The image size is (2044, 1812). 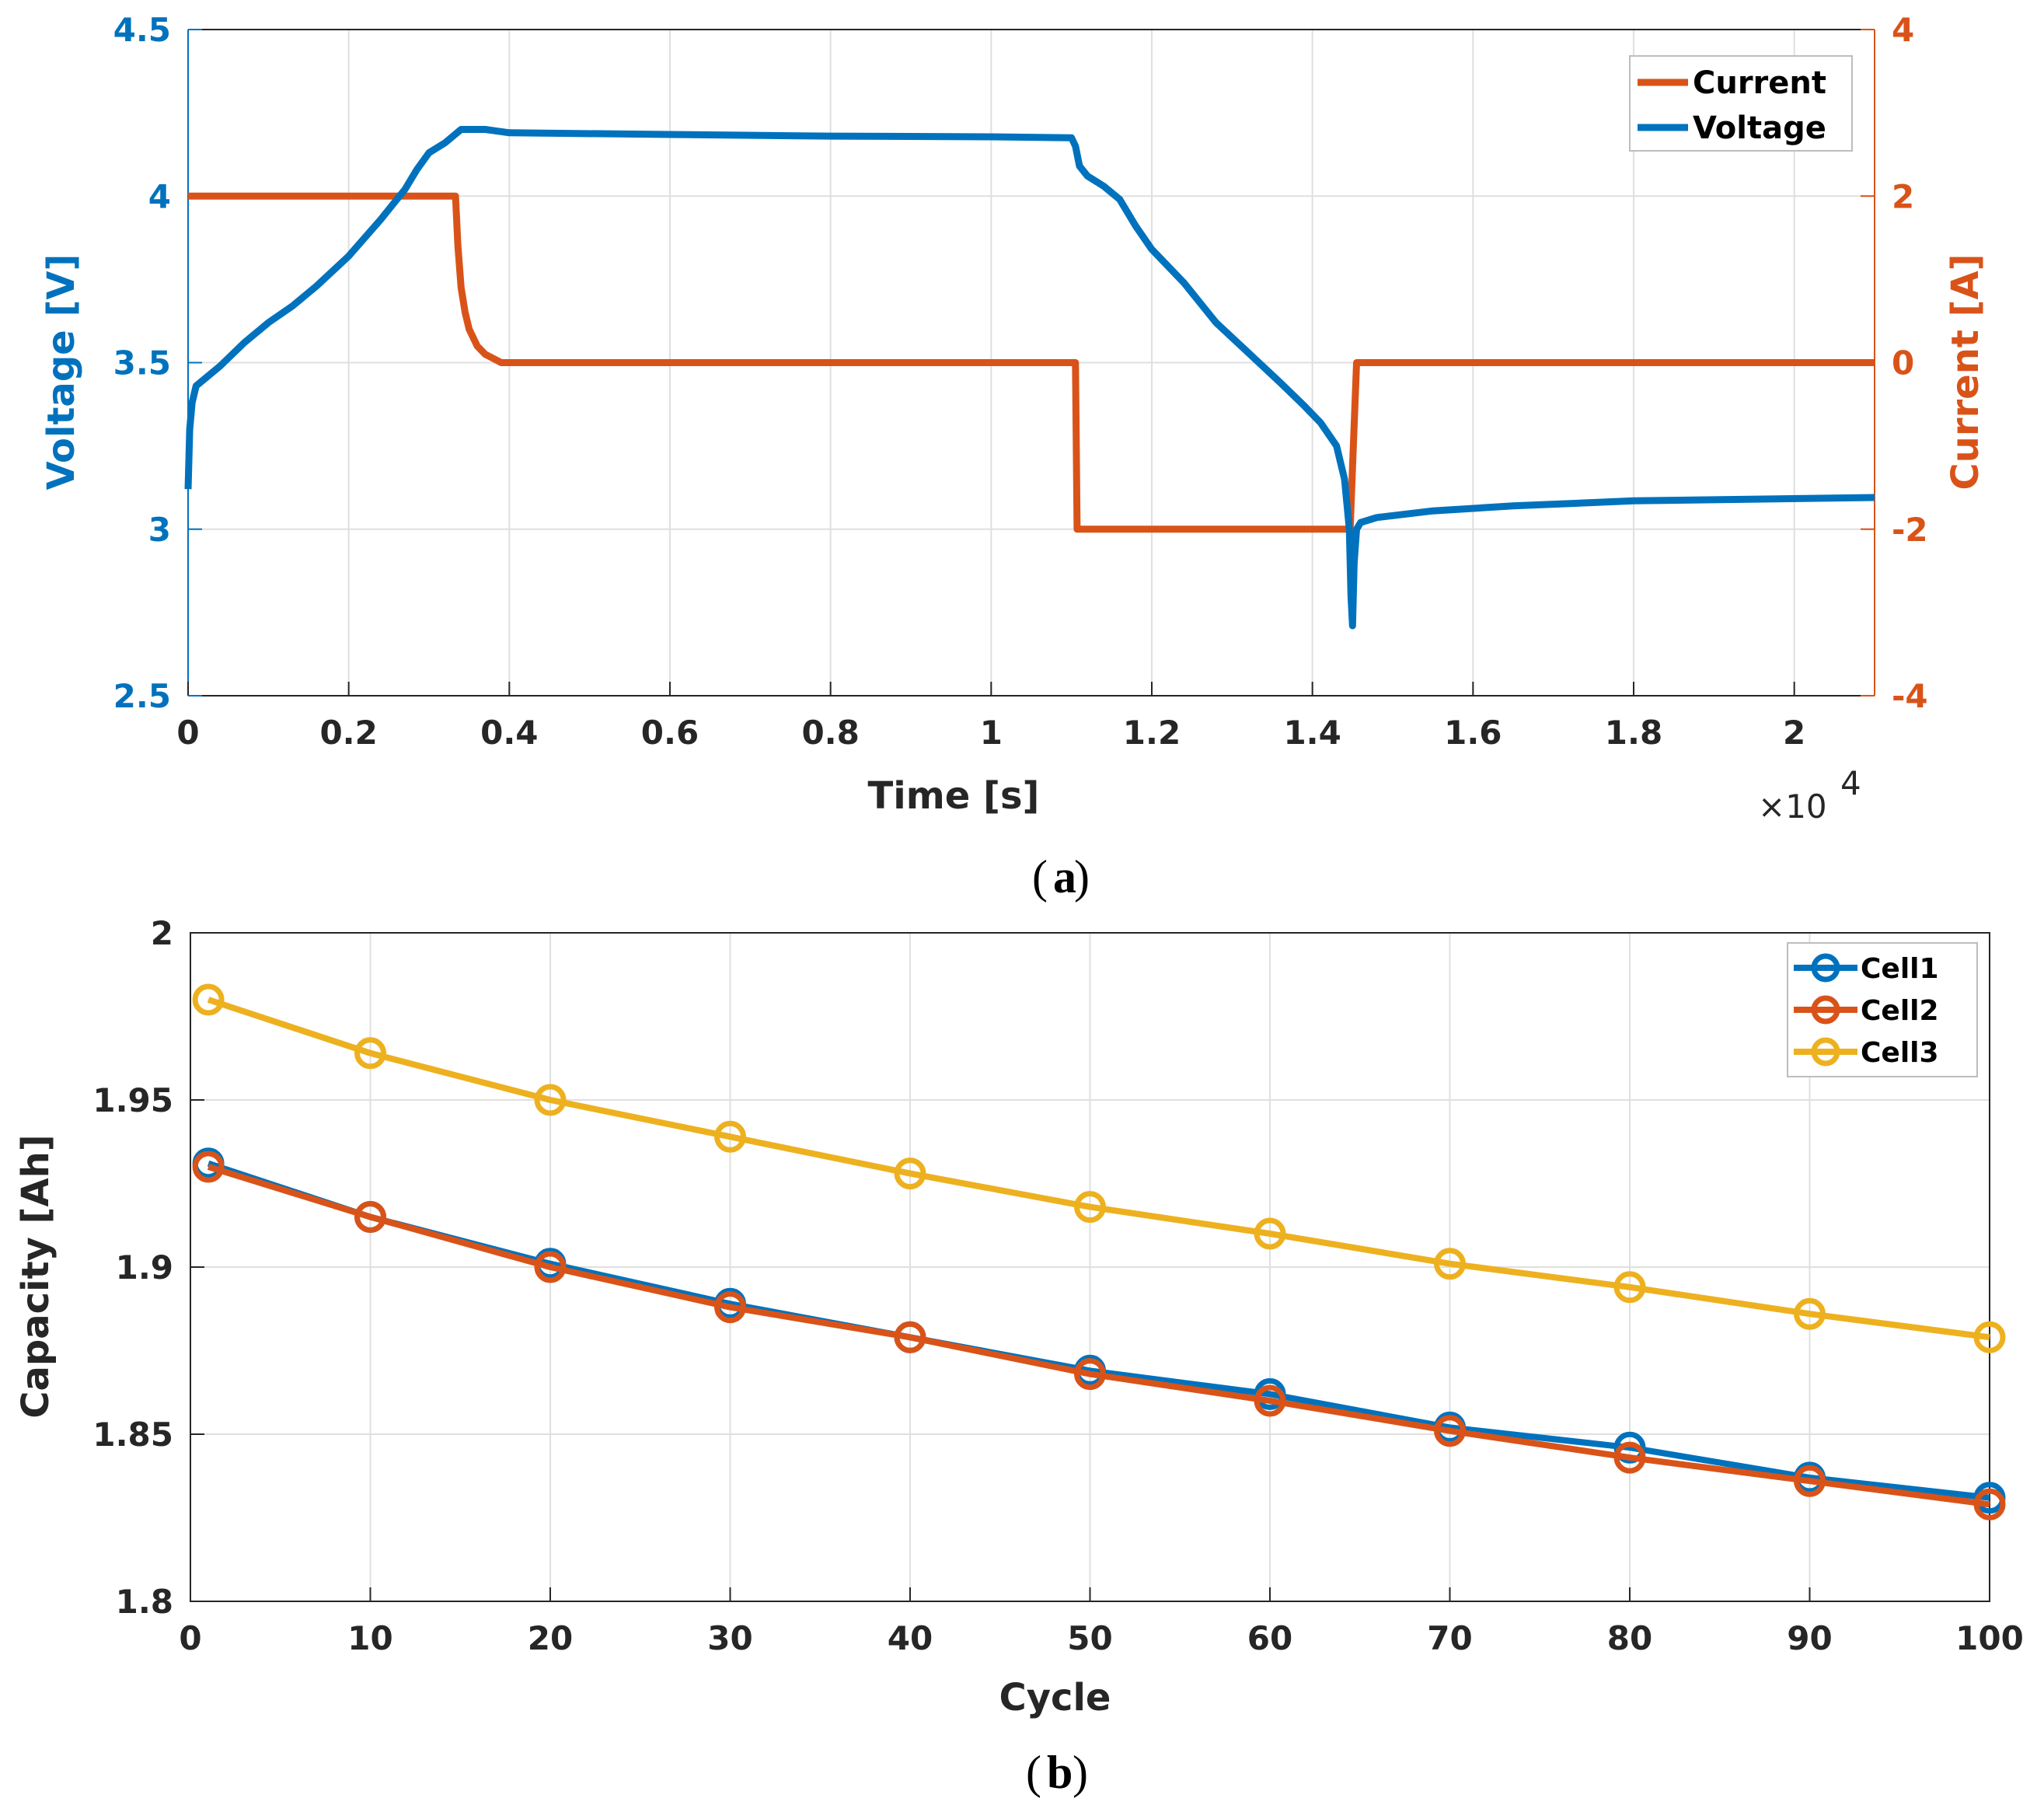 I want to click on legend-a: Current Voltage, so click(x=1741, y=103).